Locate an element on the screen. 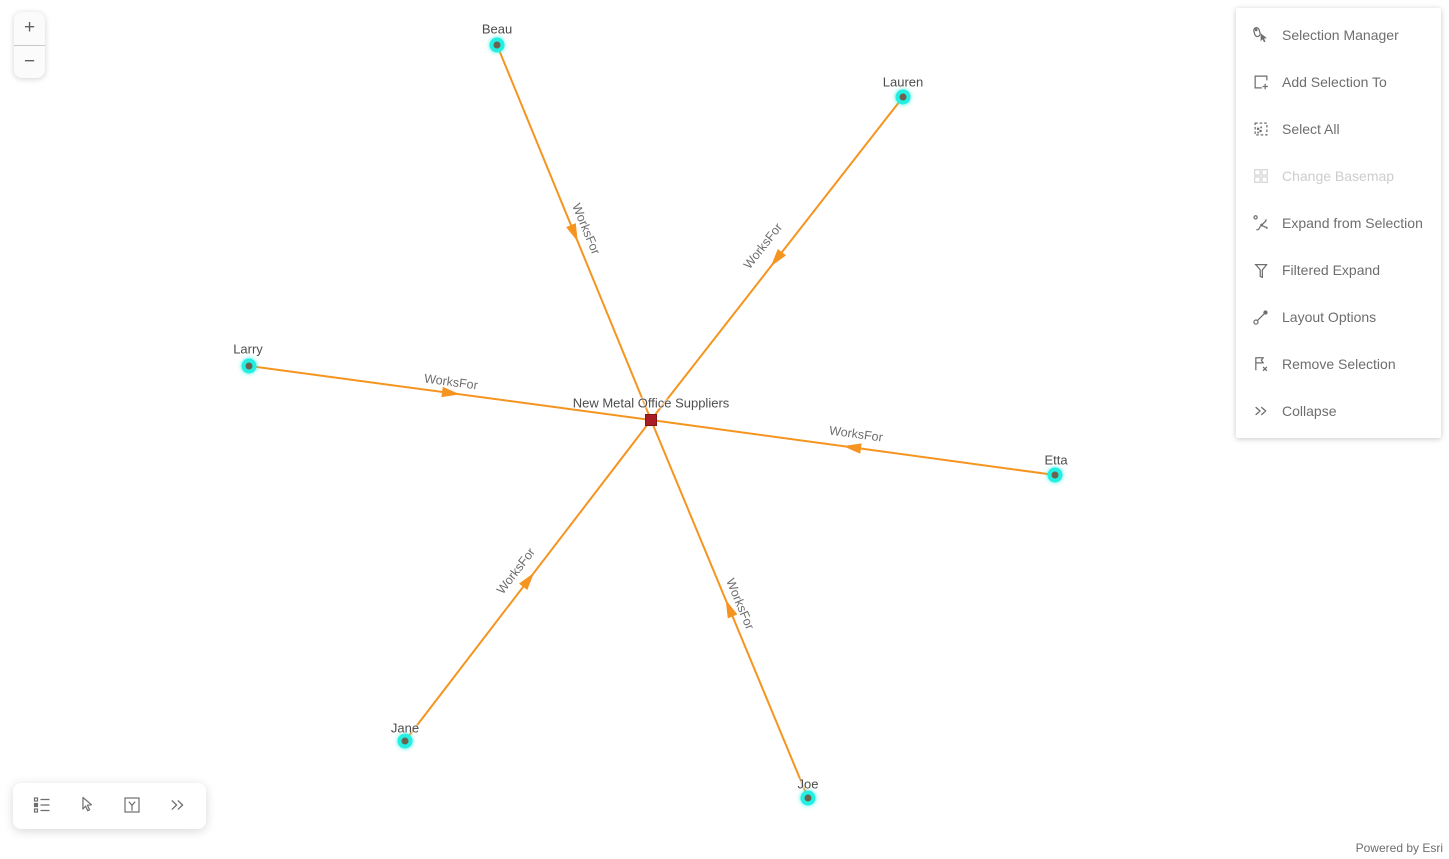 Image resolution: width=1449 pixels, height=859 pixels. node-label-company: New Metal Office Suppliers is located at coordinates (651, 403).